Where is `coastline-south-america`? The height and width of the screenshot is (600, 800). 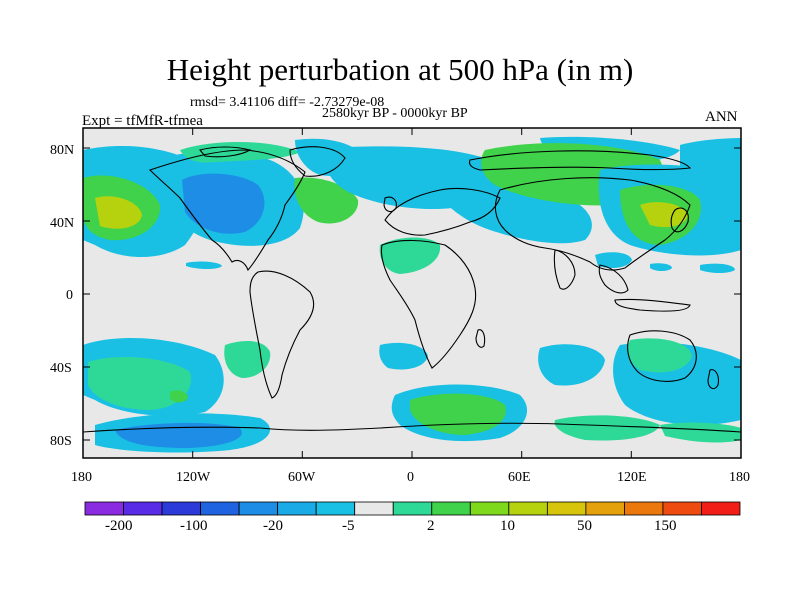
coastline-south-america is located at coordinates (282, 334).